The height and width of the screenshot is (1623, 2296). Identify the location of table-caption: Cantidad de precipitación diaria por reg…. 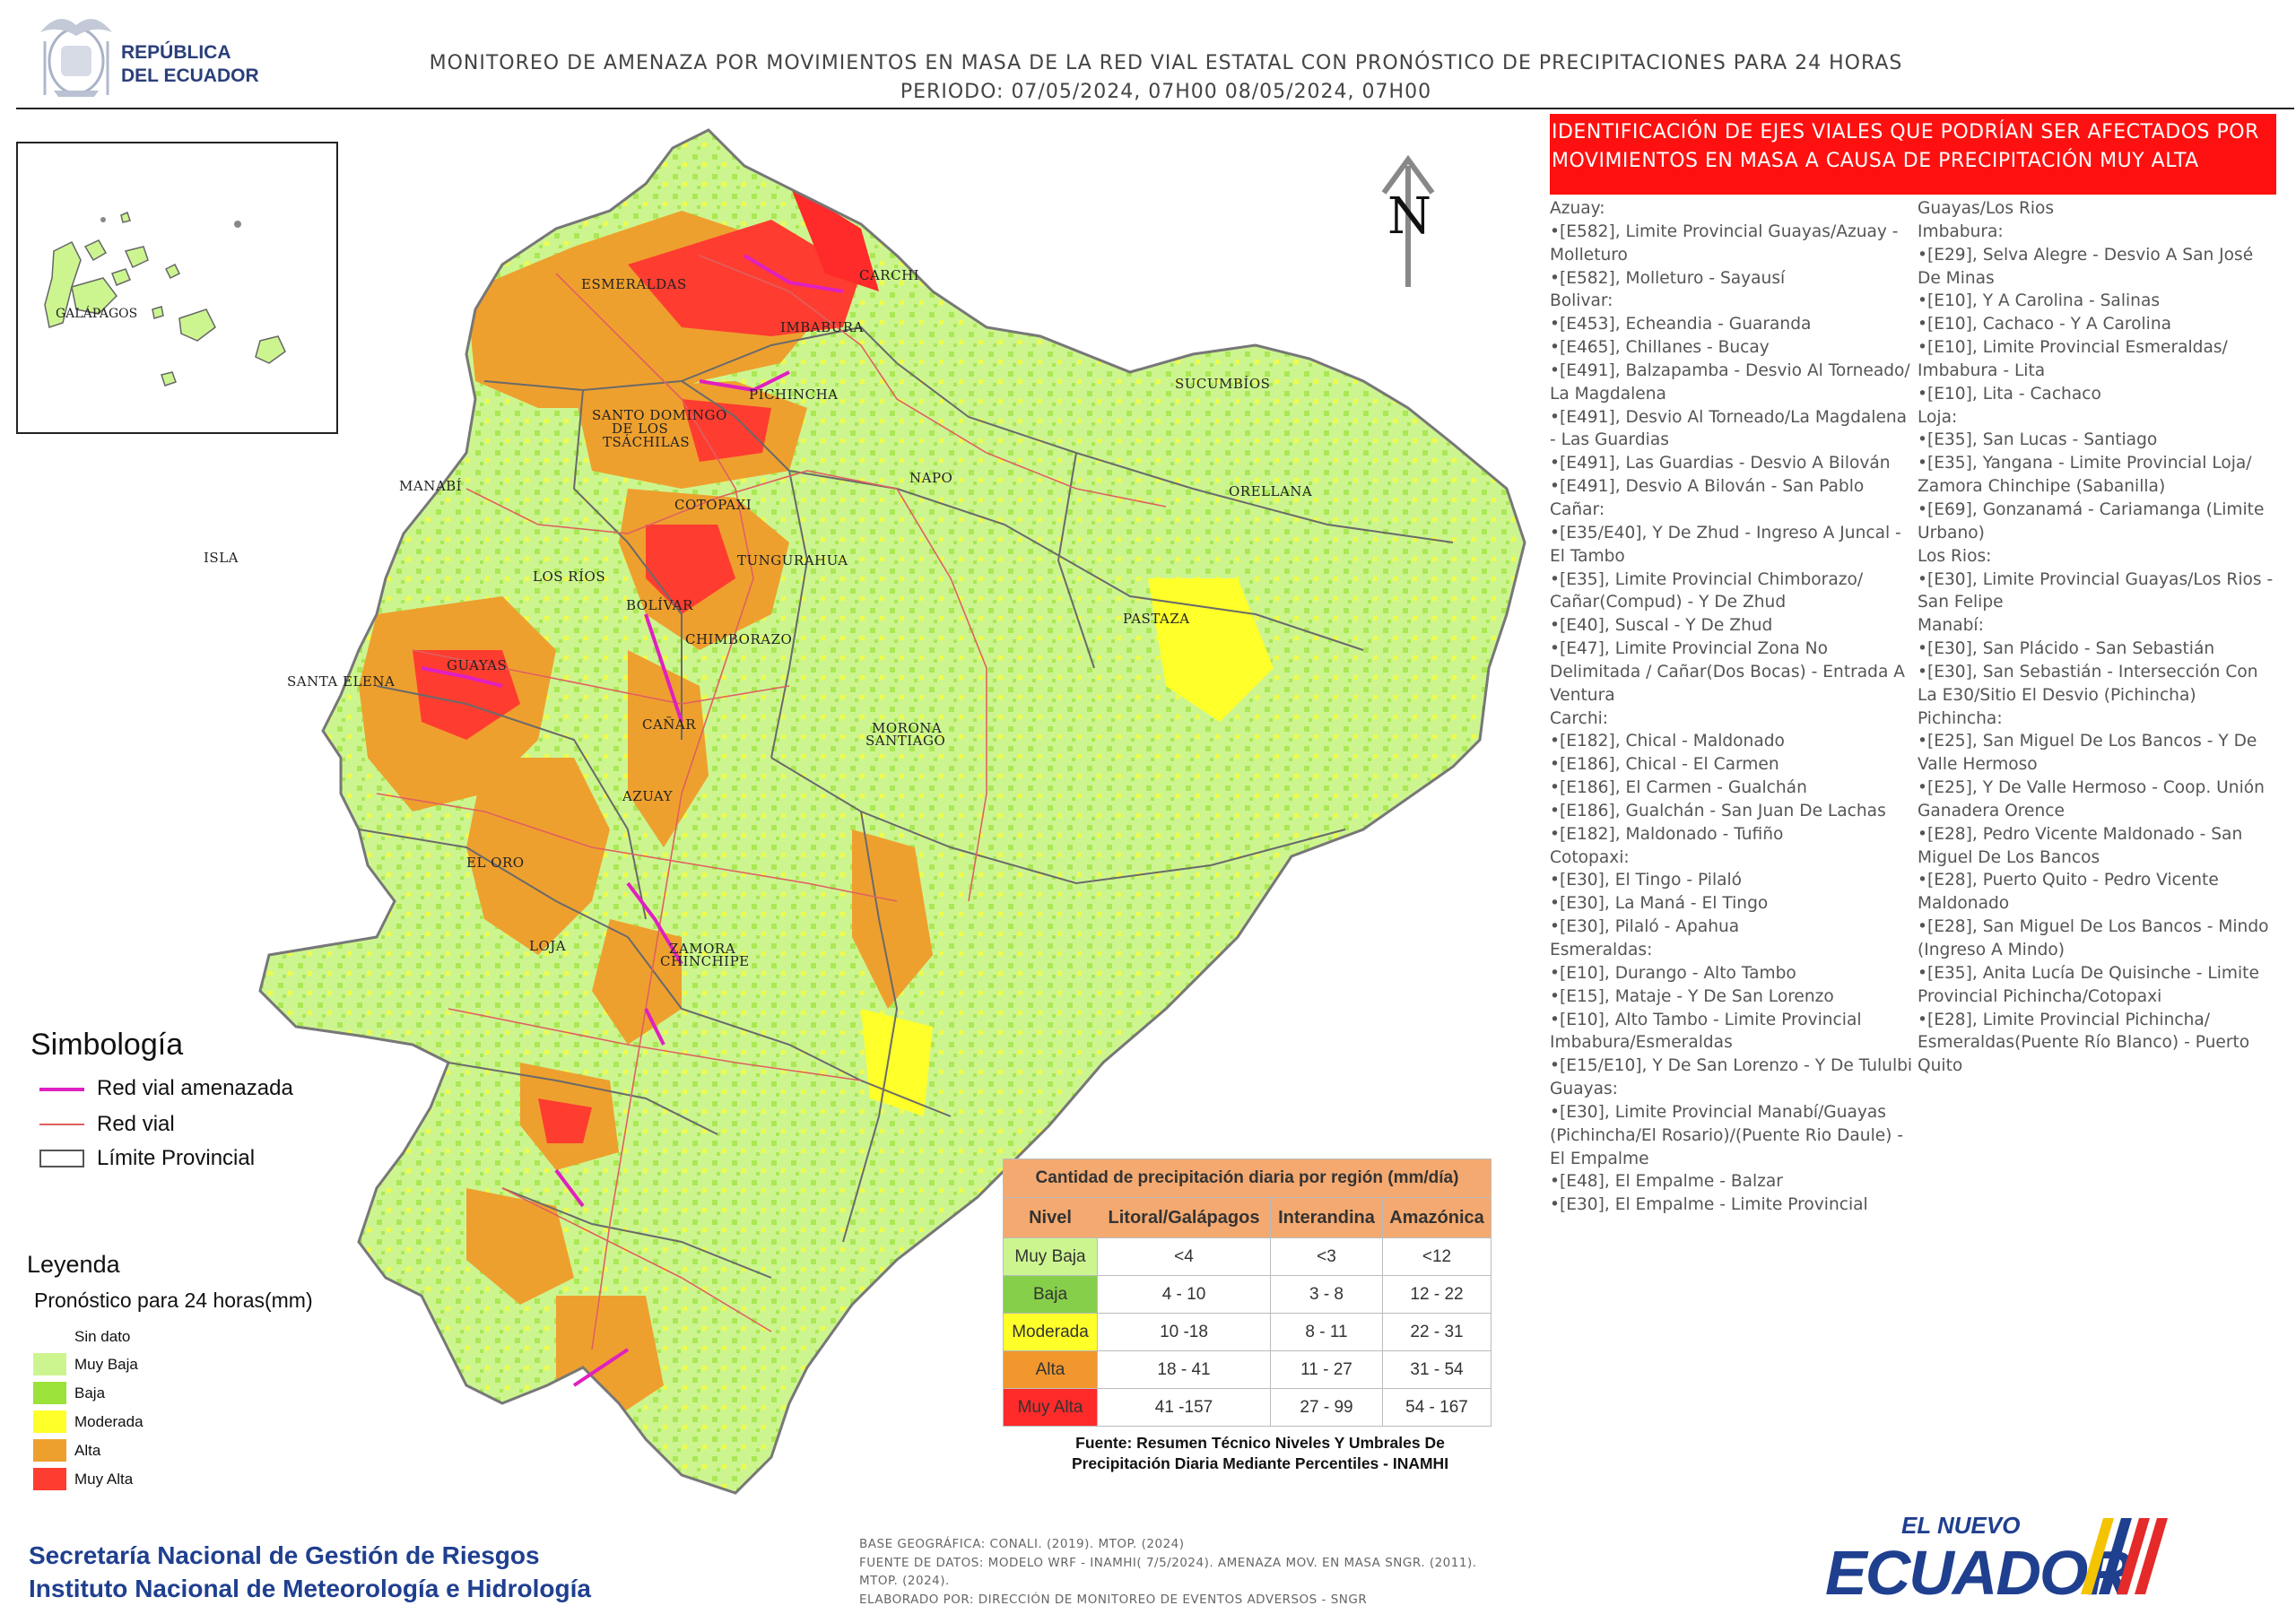
(1247, 1178).